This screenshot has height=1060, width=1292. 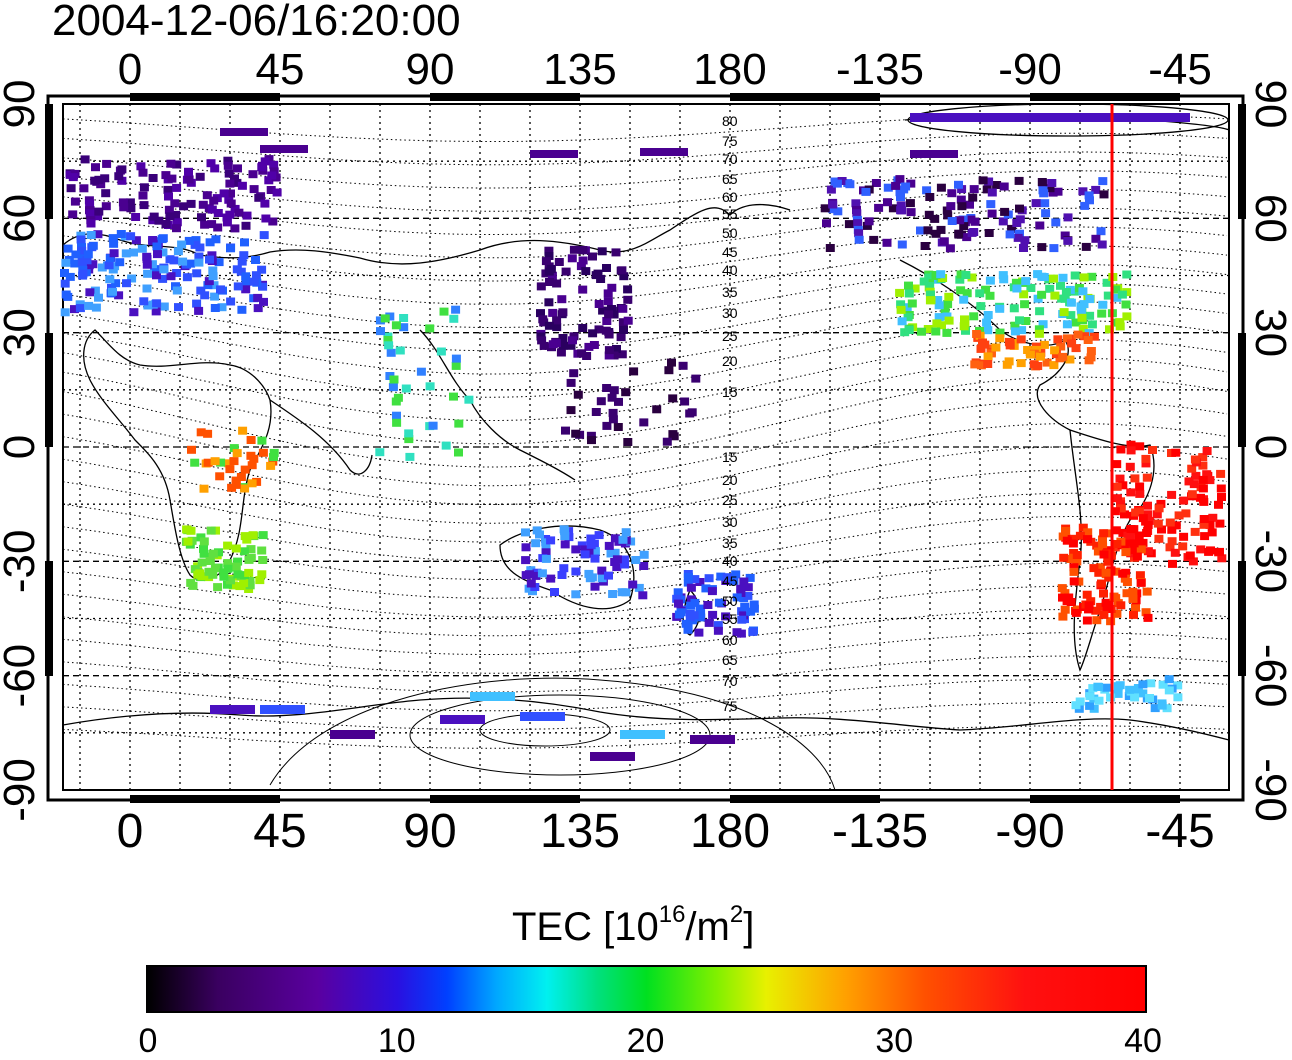 What do you see at coordinates (1143, 1041) in the screenshot?
I see `colorbar-tick-label: 40` at bounding box center [1143, 1041].